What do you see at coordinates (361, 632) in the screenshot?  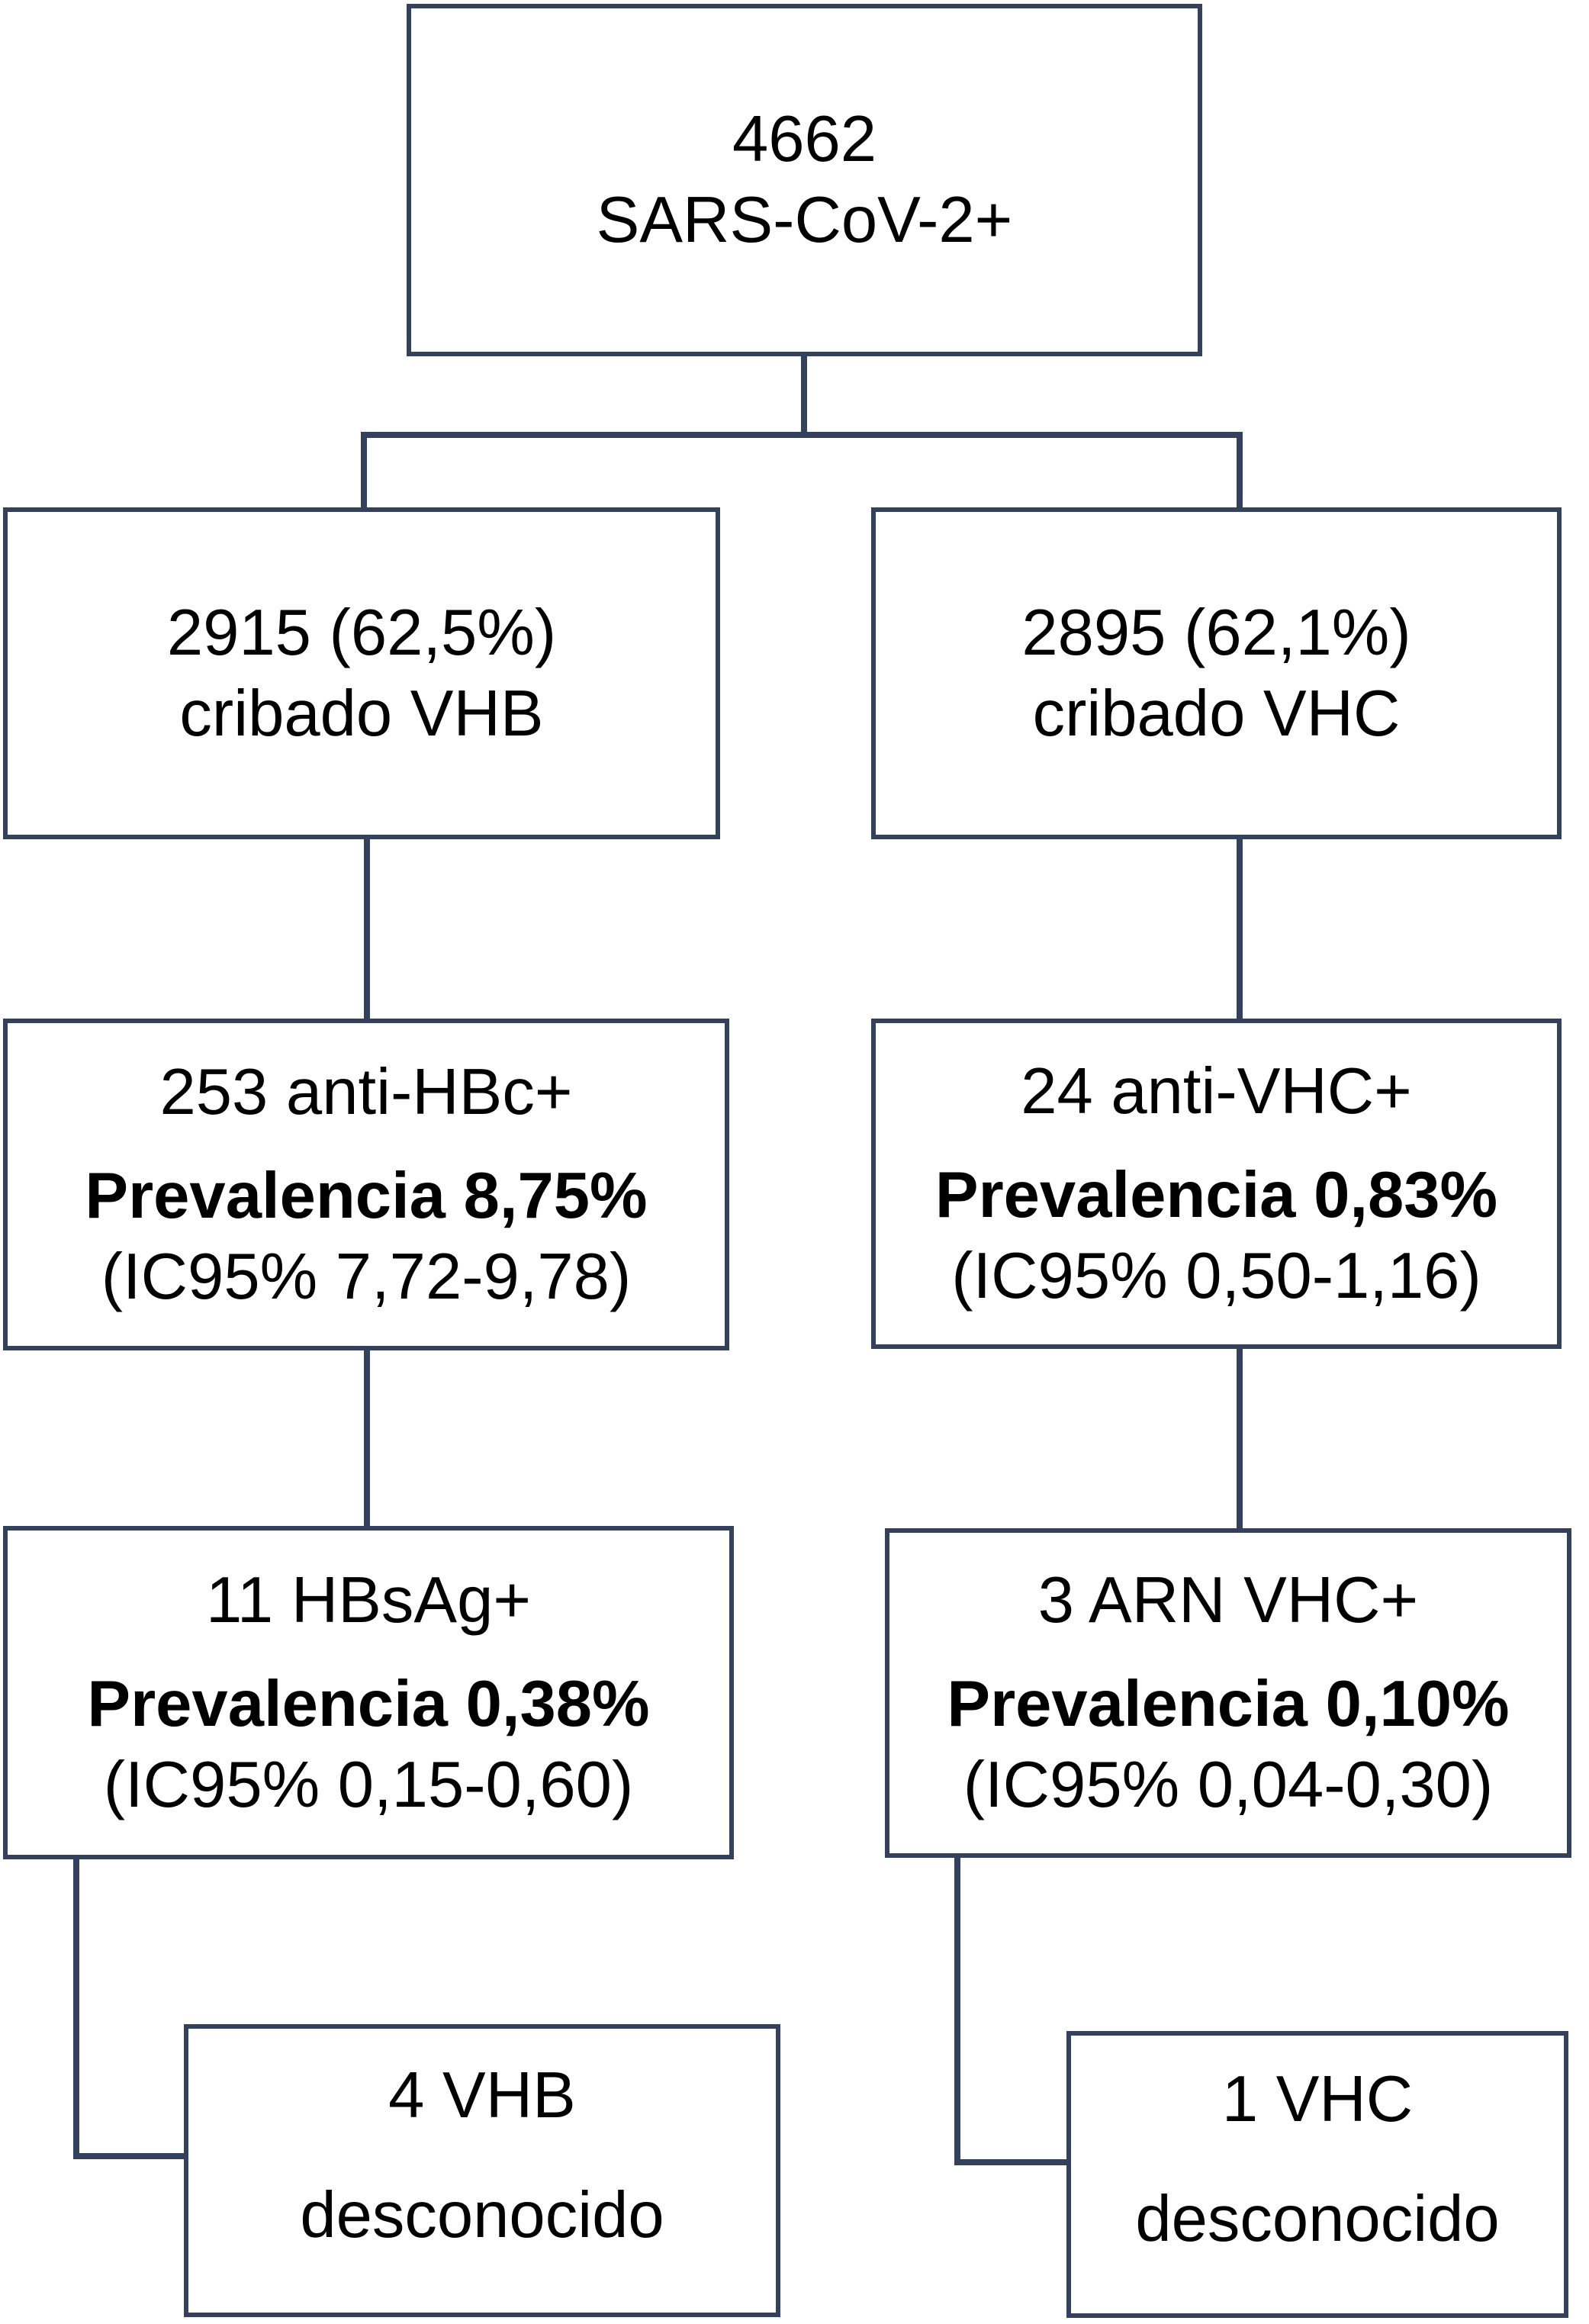 I see `vhb-screened-count: 2915 (62,5%)` at bounding box center [361, 632].